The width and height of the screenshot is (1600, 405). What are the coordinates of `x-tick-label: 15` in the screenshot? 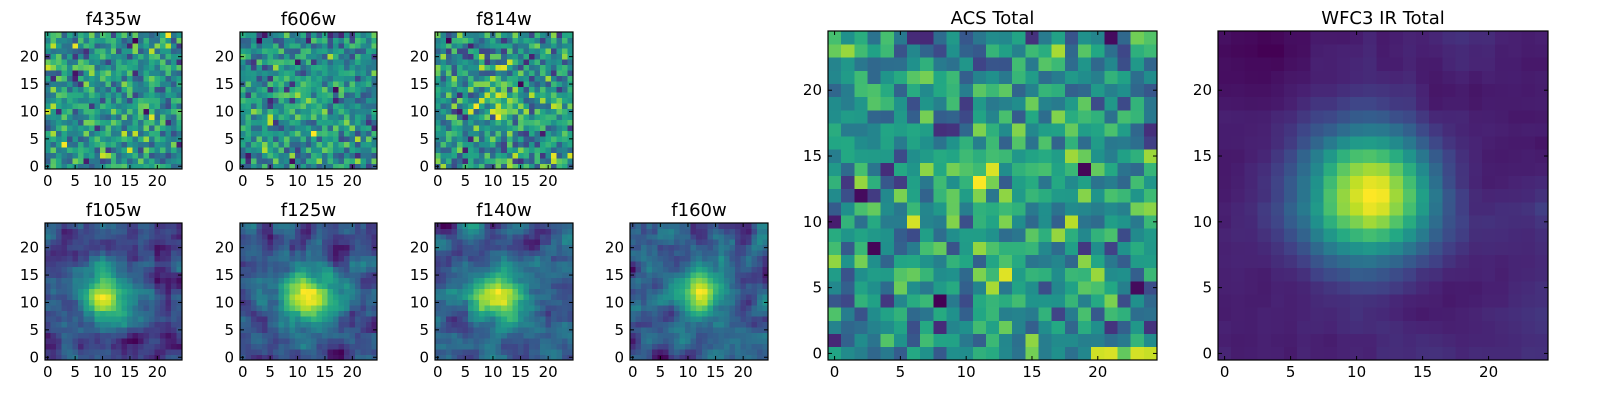 It's located at (129, 372).